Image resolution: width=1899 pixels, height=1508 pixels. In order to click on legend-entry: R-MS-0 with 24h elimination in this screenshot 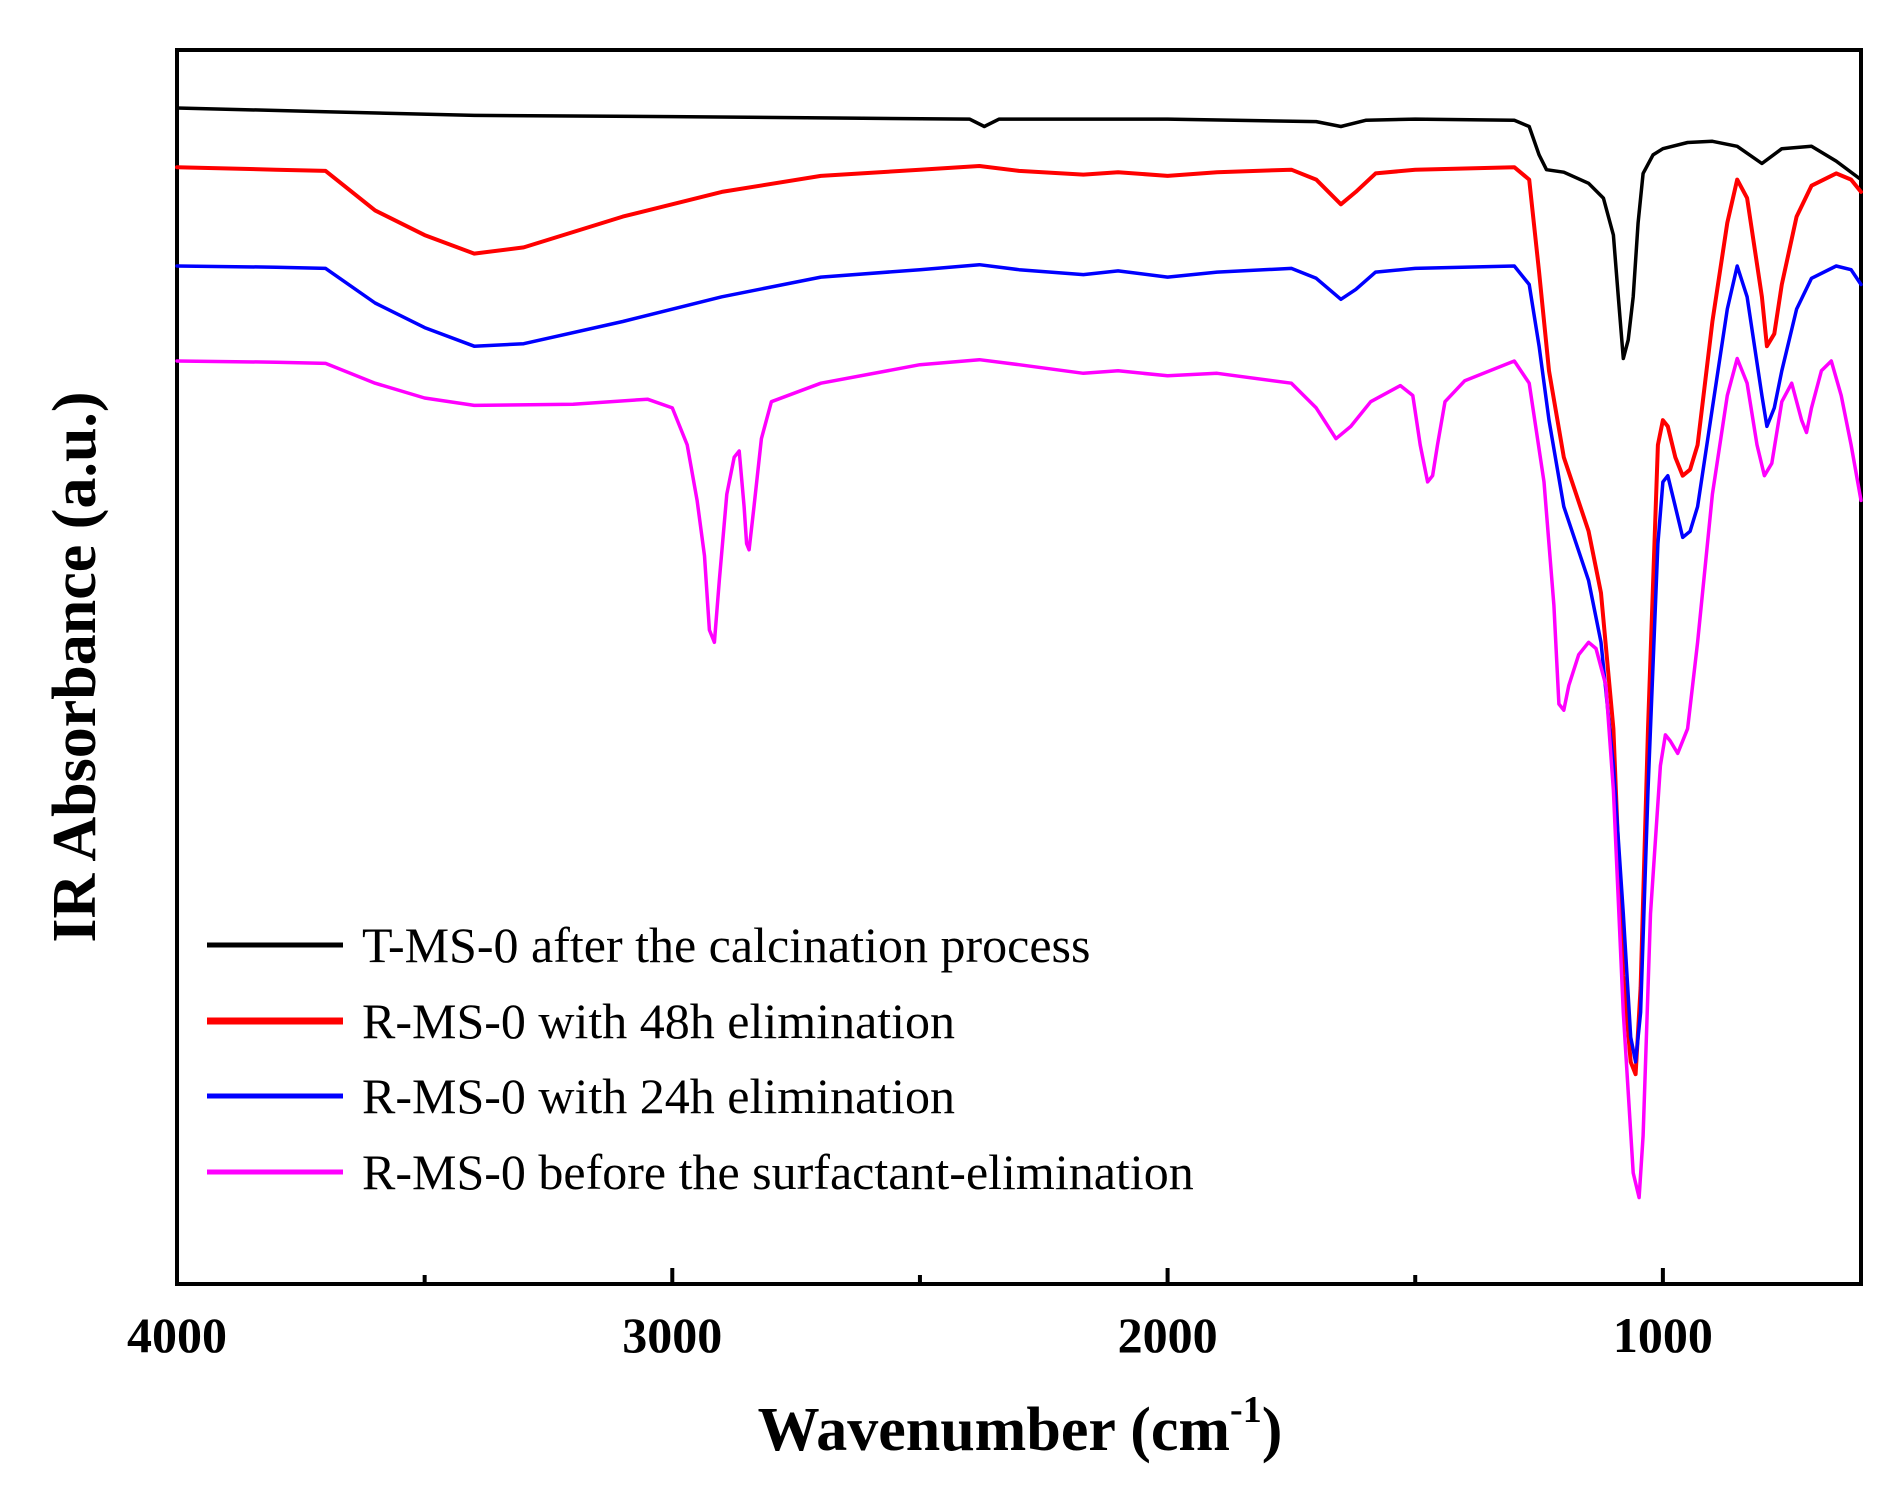, I will do `click(581, 1096)`.